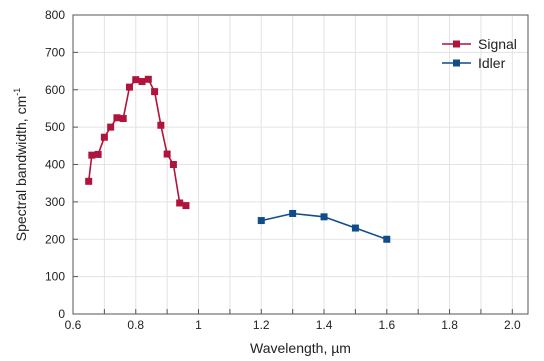 This screenshot has height=361, width=544. What do you see at coordinates (55, 165) in the screenshot?
I see `y-tick-label: 400` at bounding box center [55, 165].